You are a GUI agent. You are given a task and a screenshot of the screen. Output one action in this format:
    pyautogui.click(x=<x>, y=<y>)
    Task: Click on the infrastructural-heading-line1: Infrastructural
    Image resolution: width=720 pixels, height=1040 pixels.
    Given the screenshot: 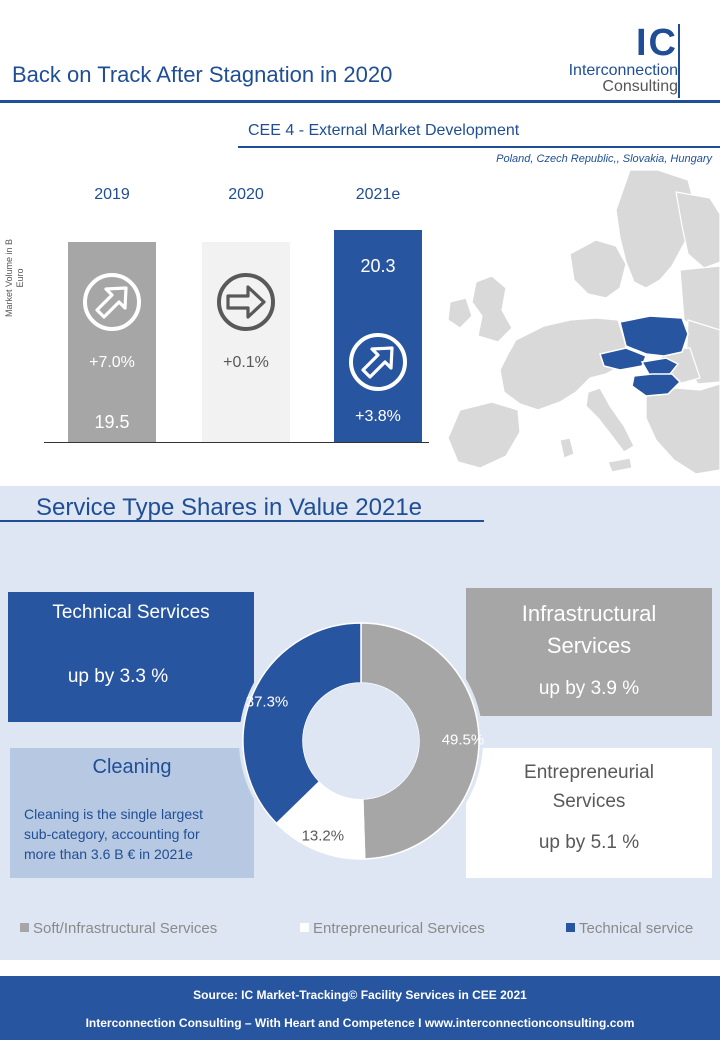 What is the action you would take?
    pyautogui.click(x=589, y=613)
    